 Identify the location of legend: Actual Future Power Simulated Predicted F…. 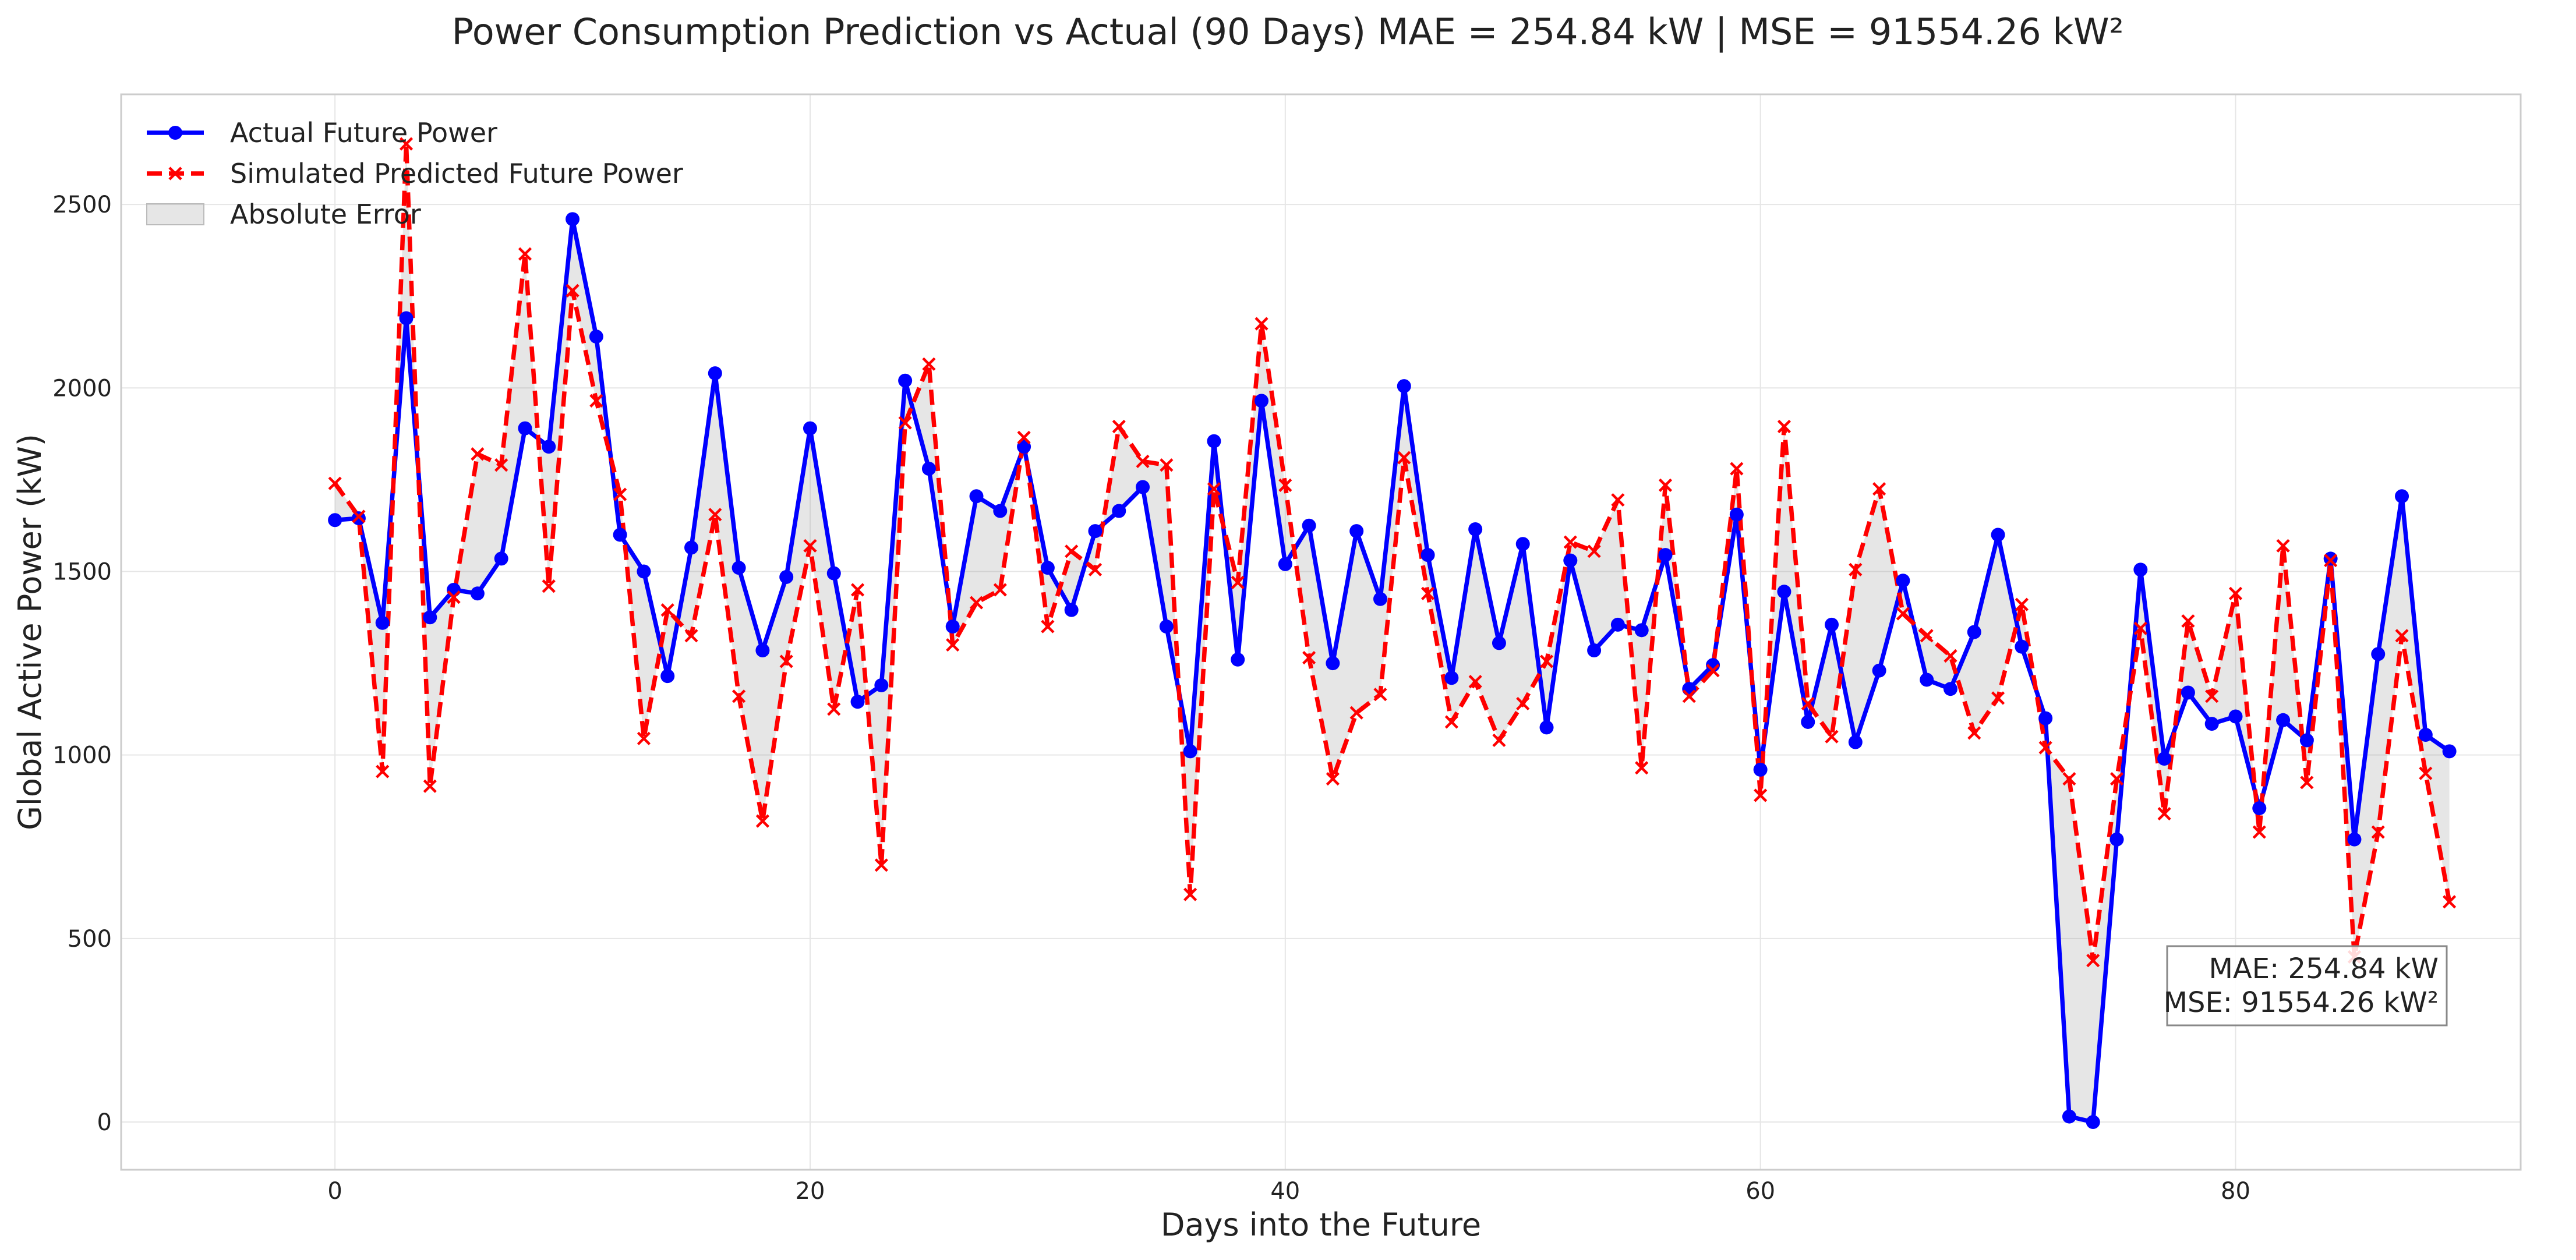
(414, 173).